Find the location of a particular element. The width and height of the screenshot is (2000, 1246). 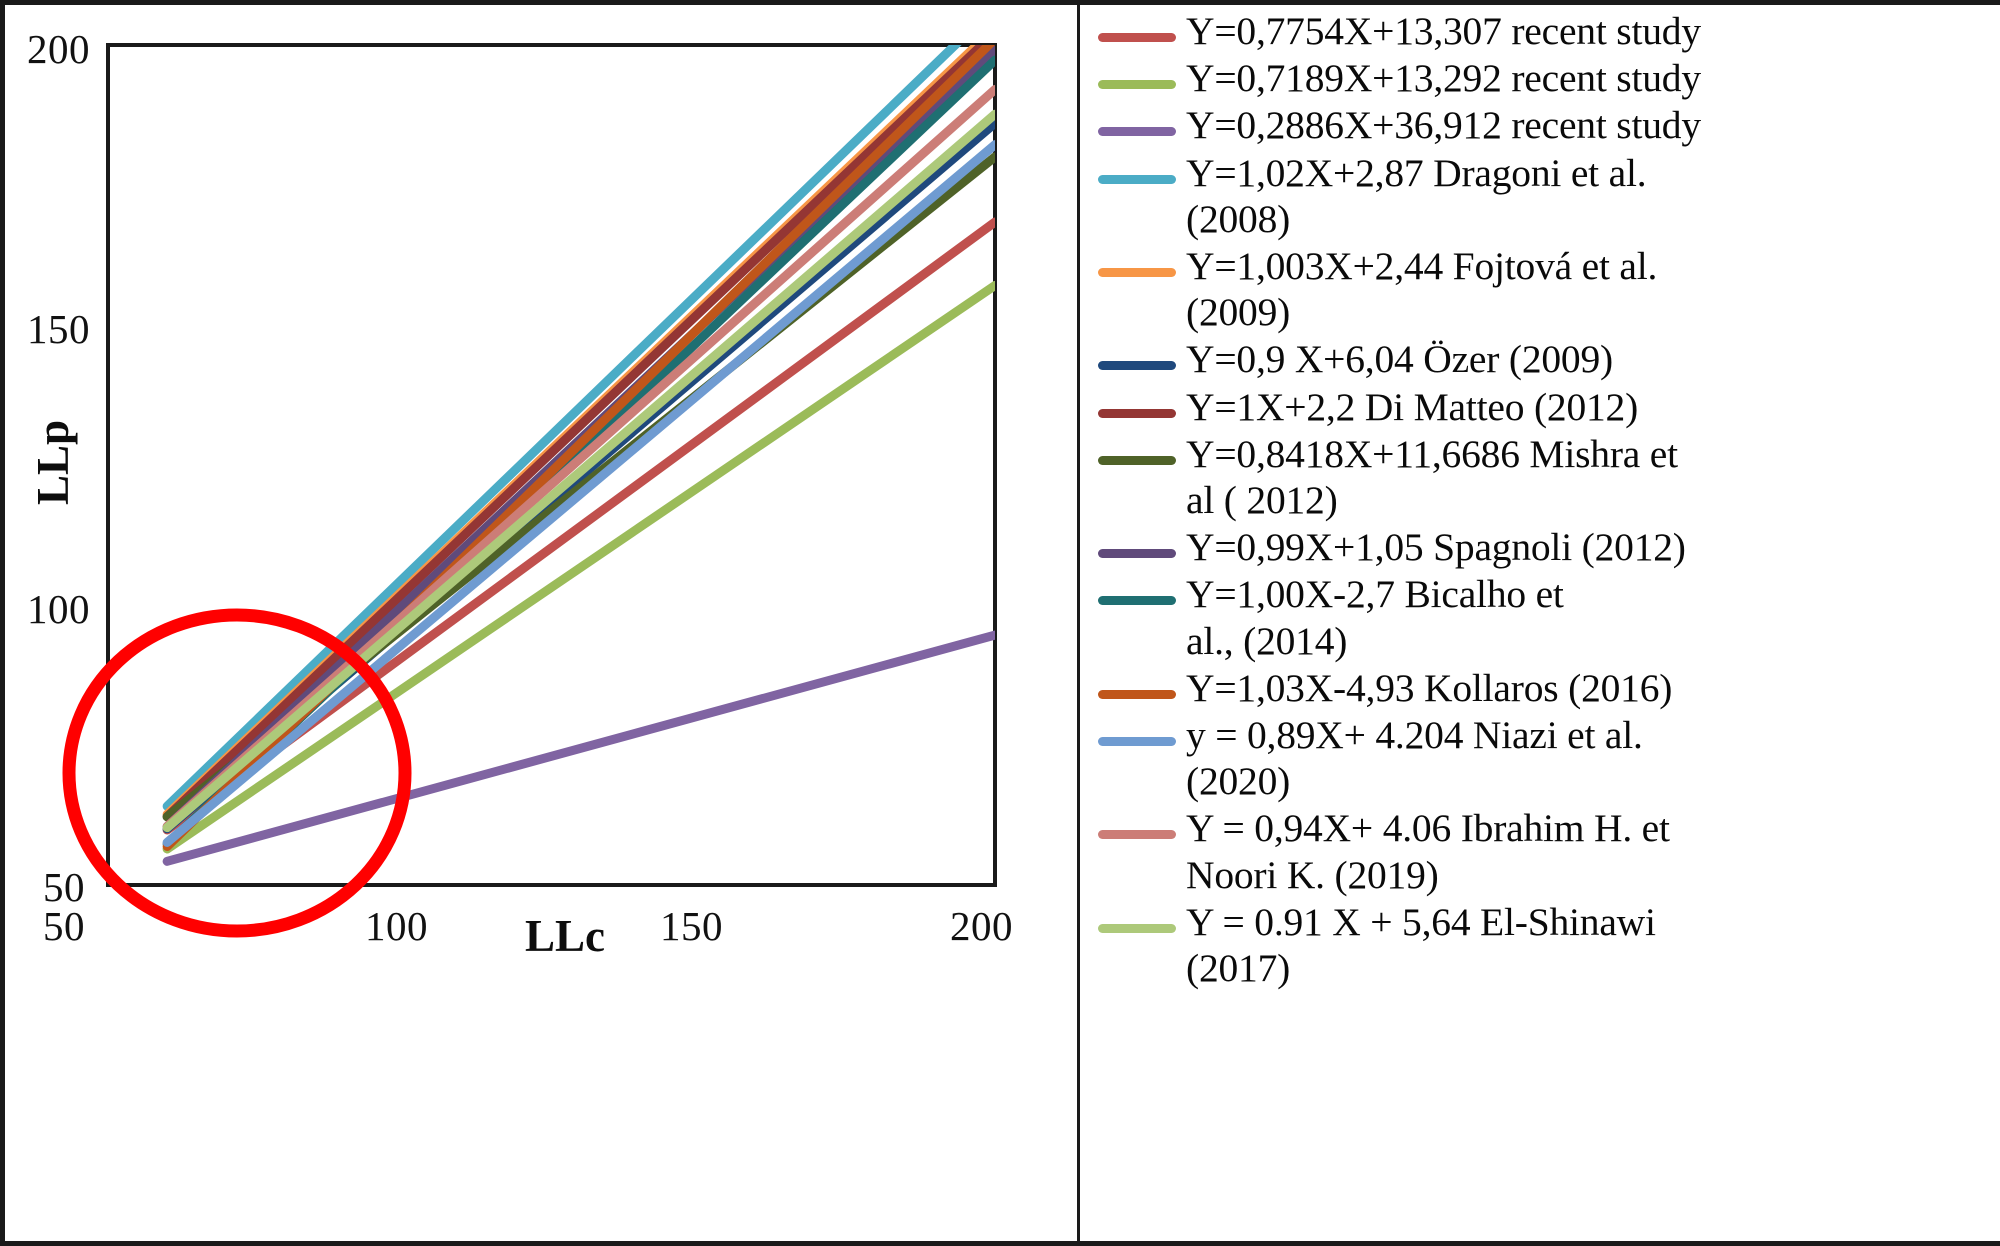

legend-item: Y=0,7754X+13,307 recent study is located at coordinates (1540, 30).